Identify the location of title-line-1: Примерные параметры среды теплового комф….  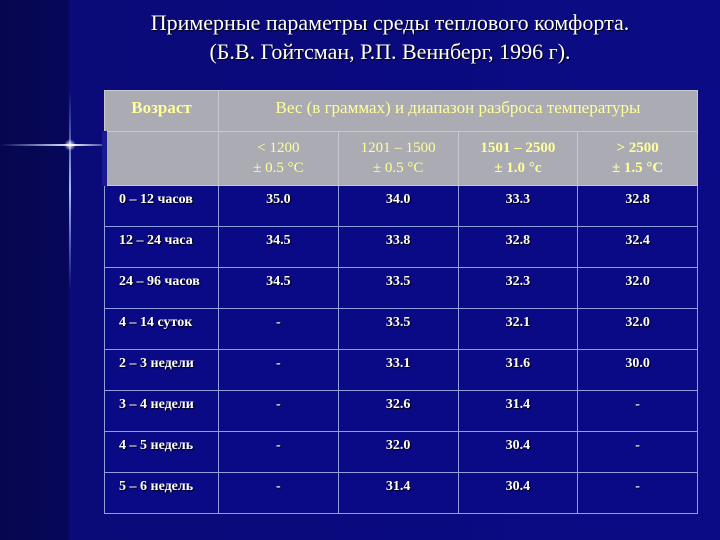
(390, 22).